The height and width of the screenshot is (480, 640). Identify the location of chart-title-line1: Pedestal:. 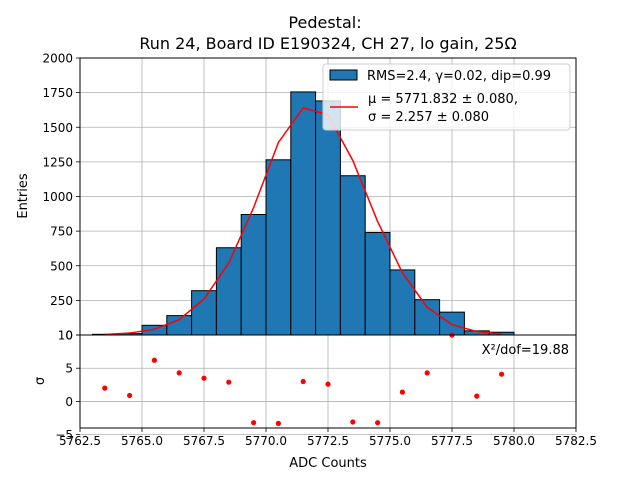
(324, 22).